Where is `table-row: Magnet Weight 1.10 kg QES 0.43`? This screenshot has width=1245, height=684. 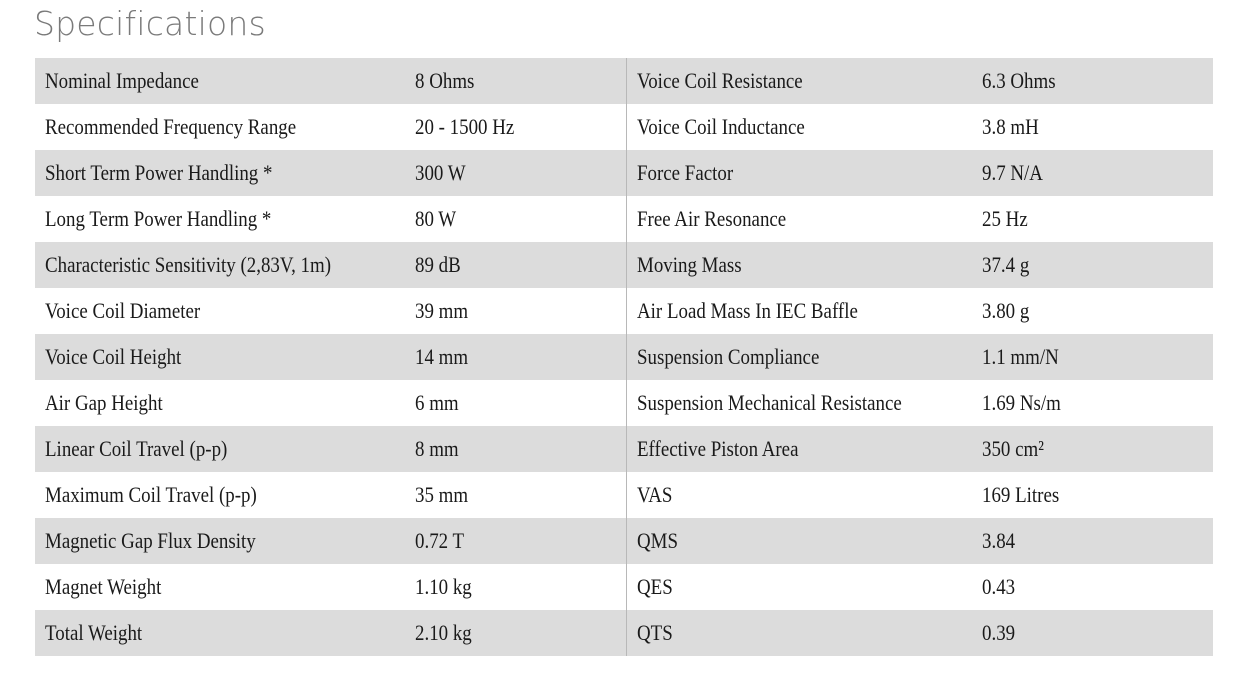
table-row: Magnet Weight 1.10 kg QES 0.43 is located at coordinates (624, 587).